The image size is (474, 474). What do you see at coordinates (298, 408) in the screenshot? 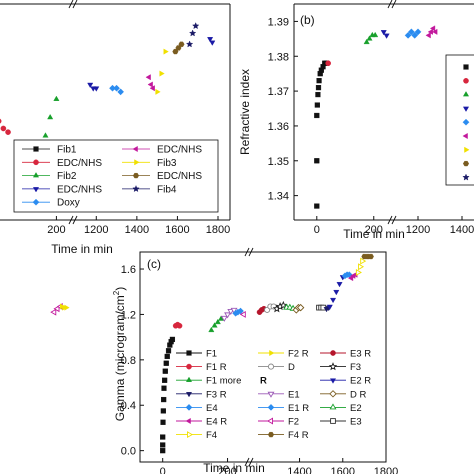
I see `panel-c-legend-label-13: E1 R` at bounding box center [298, 408].